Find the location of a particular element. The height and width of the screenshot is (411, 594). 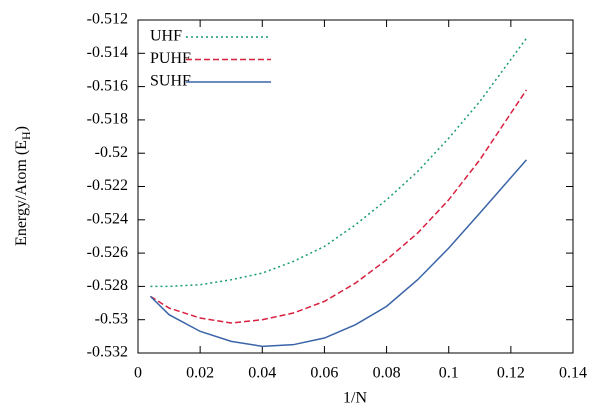

y-tick-label: -0.524 is located at coordinates (107, 218).